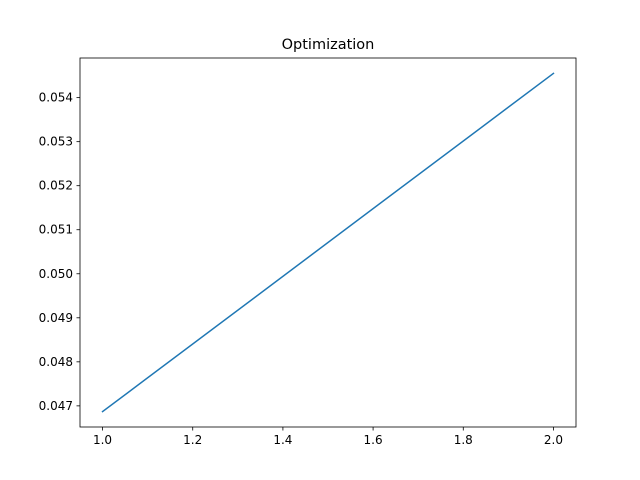 This screenshot has height=480, width=640. What do you see at coordinates (463, 440) in the screenshot?
I see `x-tick-label: 1.8` at bounding box center [463, 440].